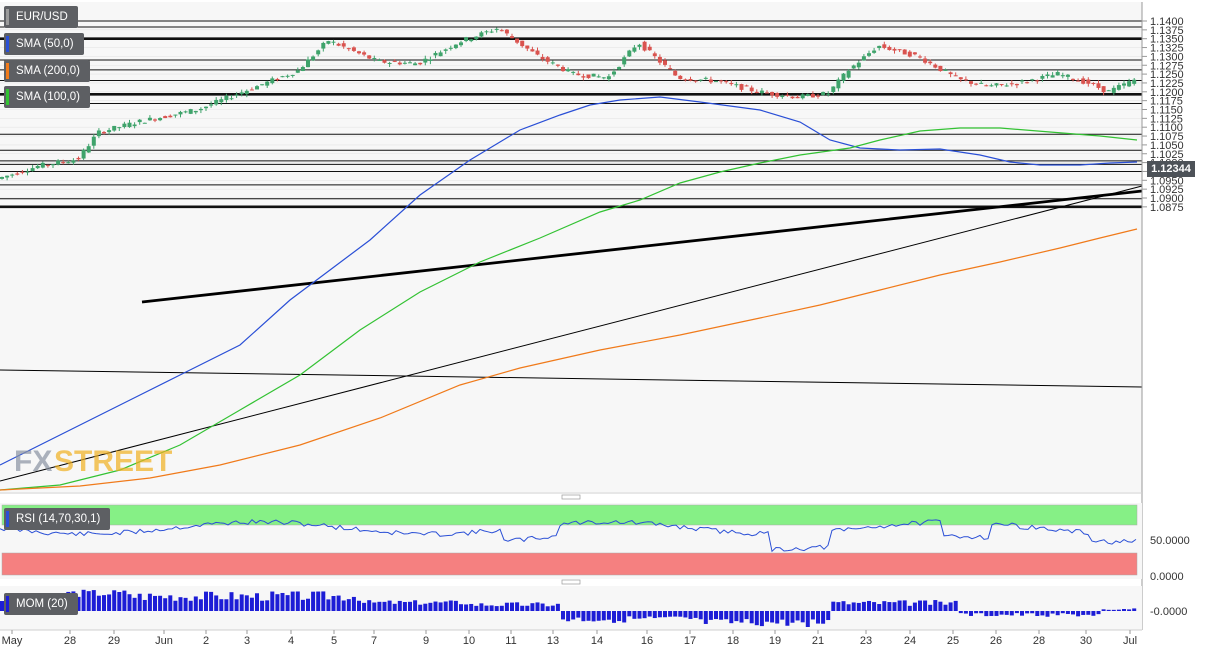 The image size is (1214, 654). Describe the element at coordinates (571, 378) in the screenshot. I see `flat-trend-line` at that location.